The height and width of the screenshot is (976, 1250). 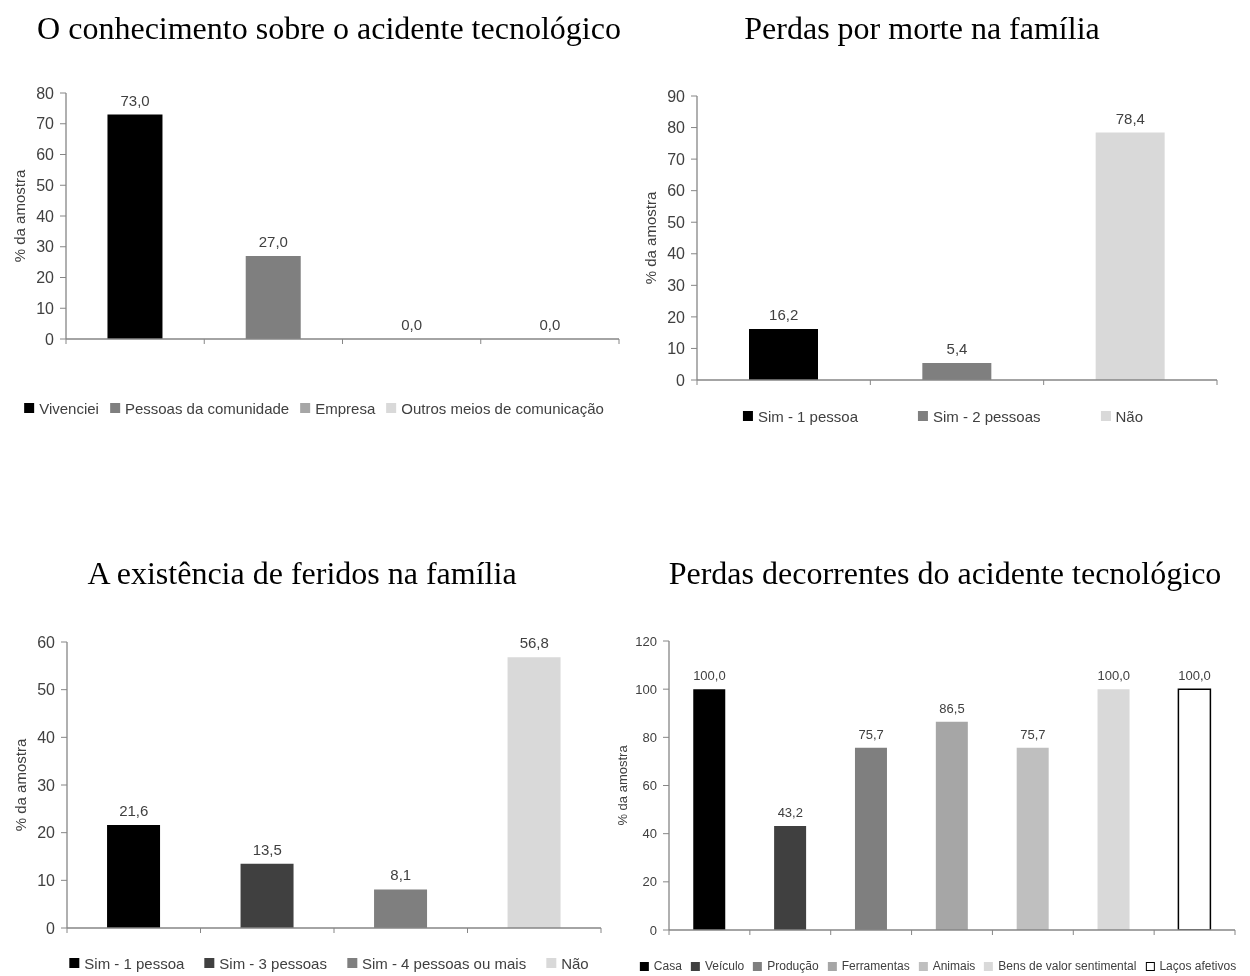 What do you see at coordinates (922, 28) in the screenshot?
I see `chart-title: Perdas por morte na família` at bounding box center [922, 28].